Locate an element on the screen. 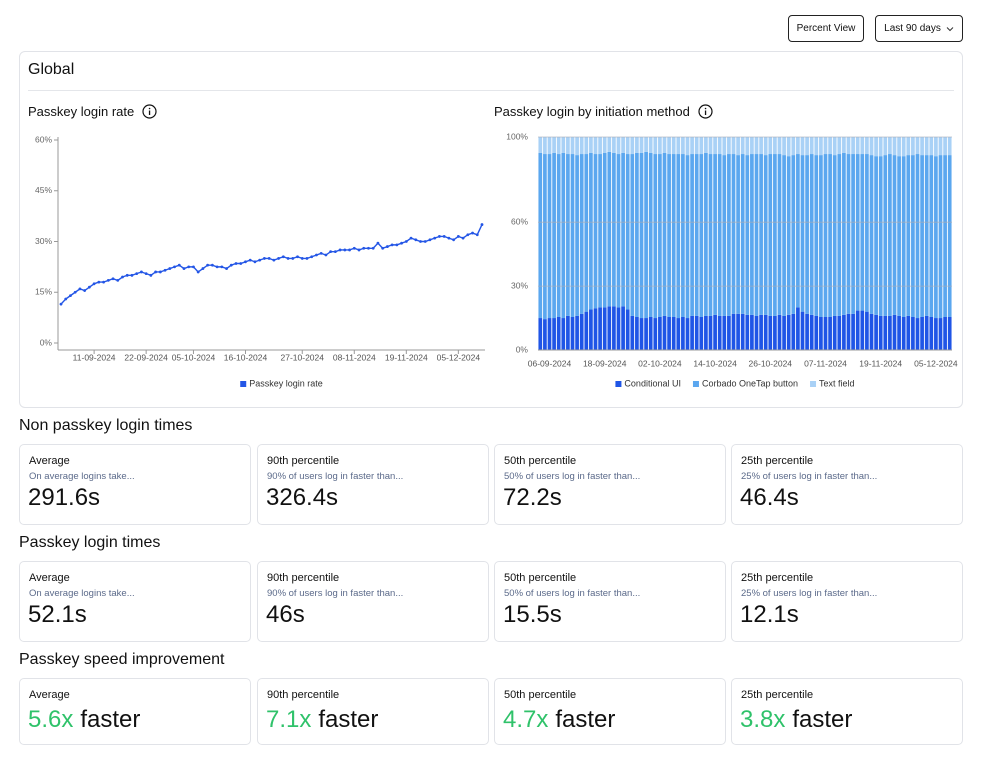 Image resolution: width=982 pixels, height=759 pixels. metric-number: 7.1x is located at coordinates (289, 719).